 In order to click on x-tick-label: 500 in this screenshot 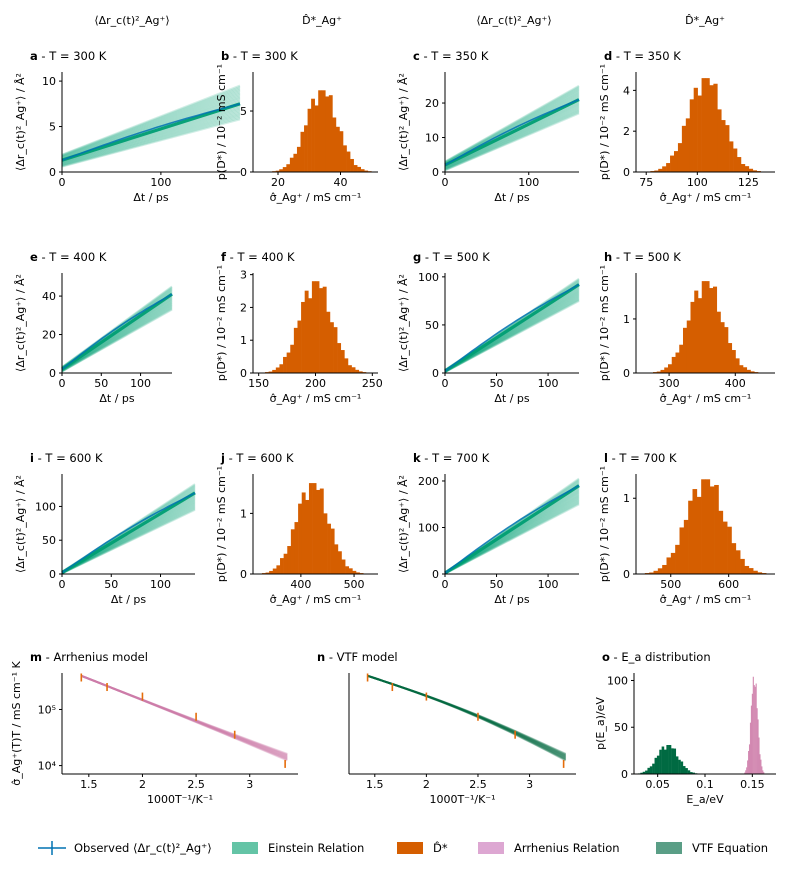, I will do `click(354, 584)`.